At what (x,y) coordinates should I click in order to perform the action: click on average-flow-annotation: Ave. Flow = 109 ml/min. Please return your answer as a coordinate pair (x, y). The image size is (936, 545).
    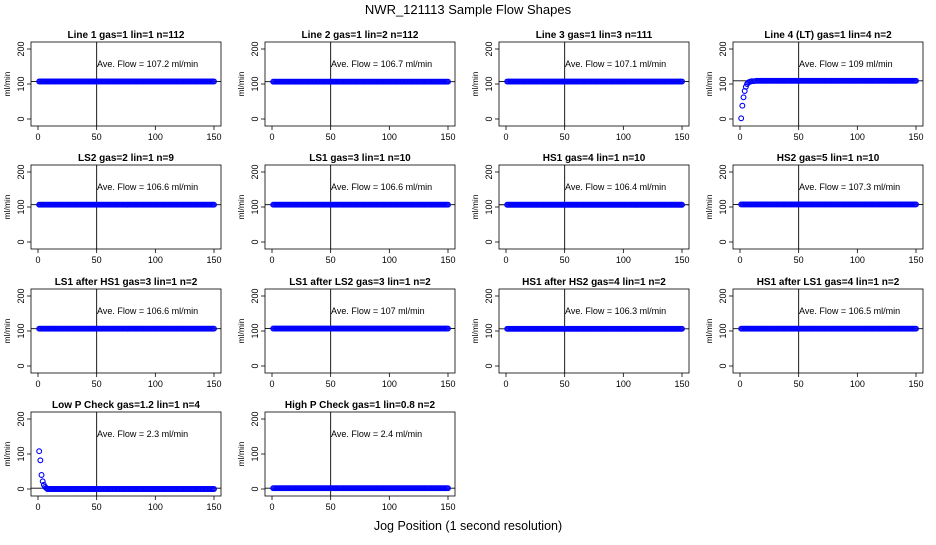
    Looking at the image, I should click on (846, 64).